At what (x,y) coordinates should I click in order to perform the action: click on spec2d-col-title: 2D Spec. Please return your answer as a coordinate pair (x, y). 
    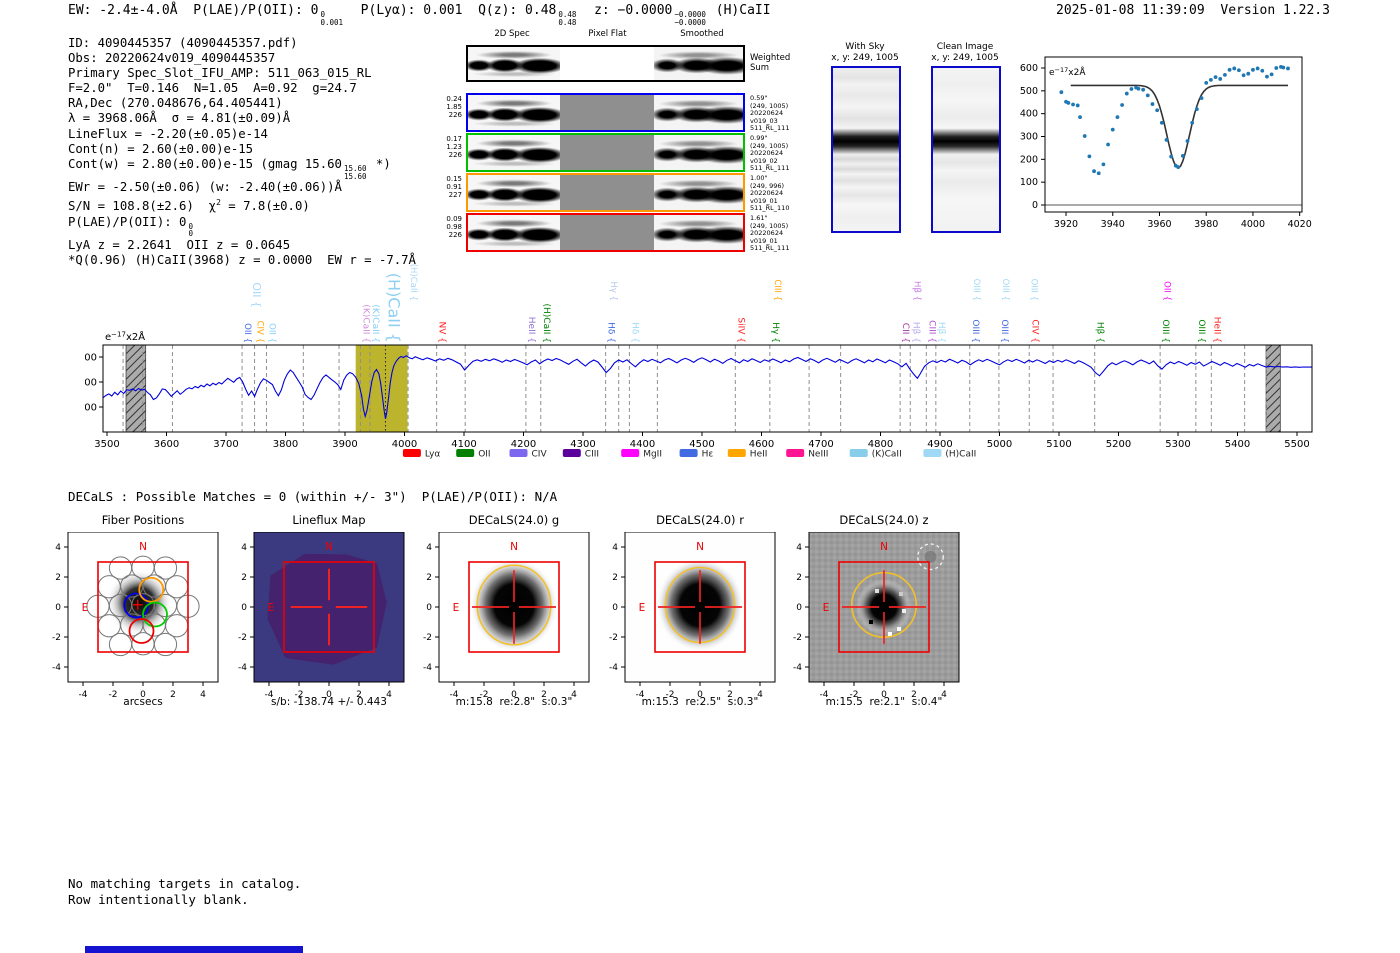
    Looking at the image, I should click on (512, 34).